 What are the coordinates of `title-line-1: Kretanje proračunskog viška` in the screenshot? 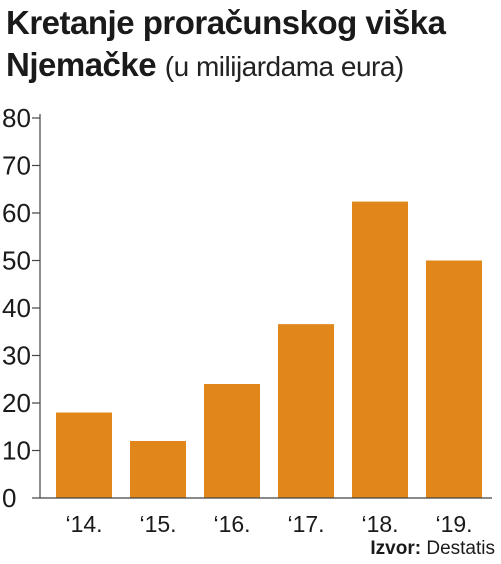 It's located at (226, 22).